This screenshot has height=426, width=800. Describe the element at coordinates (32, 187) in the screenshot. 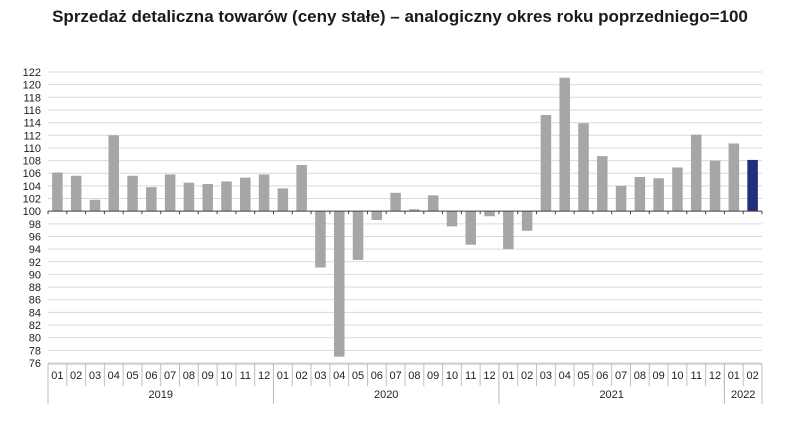

I see `y-tick-label: 104` at that location.